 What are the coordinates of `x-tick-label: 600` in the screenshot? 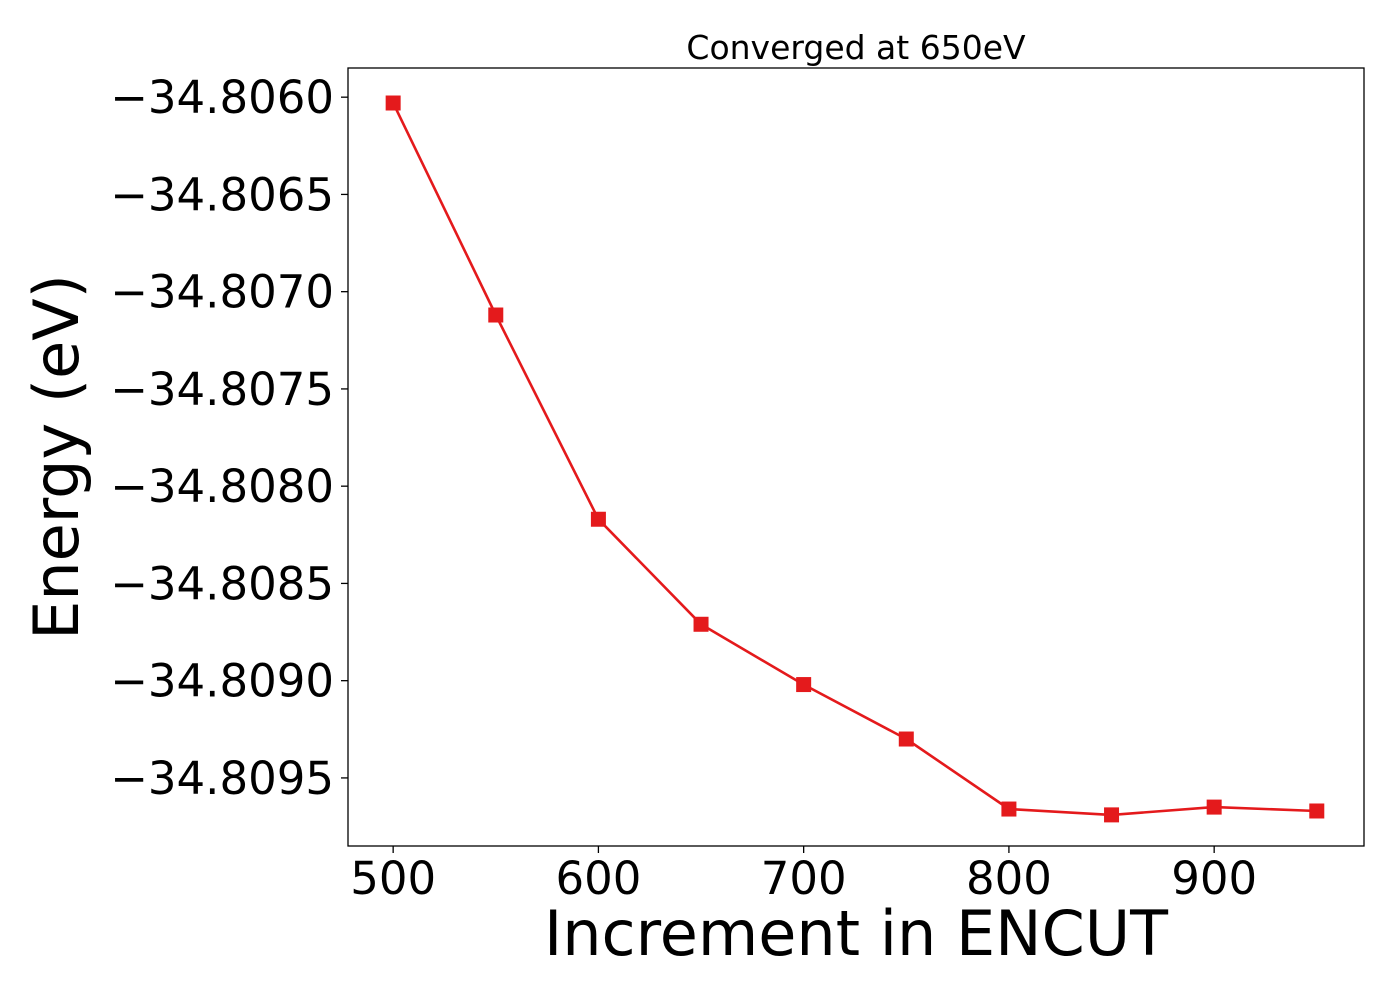 It's located at (598, 878).